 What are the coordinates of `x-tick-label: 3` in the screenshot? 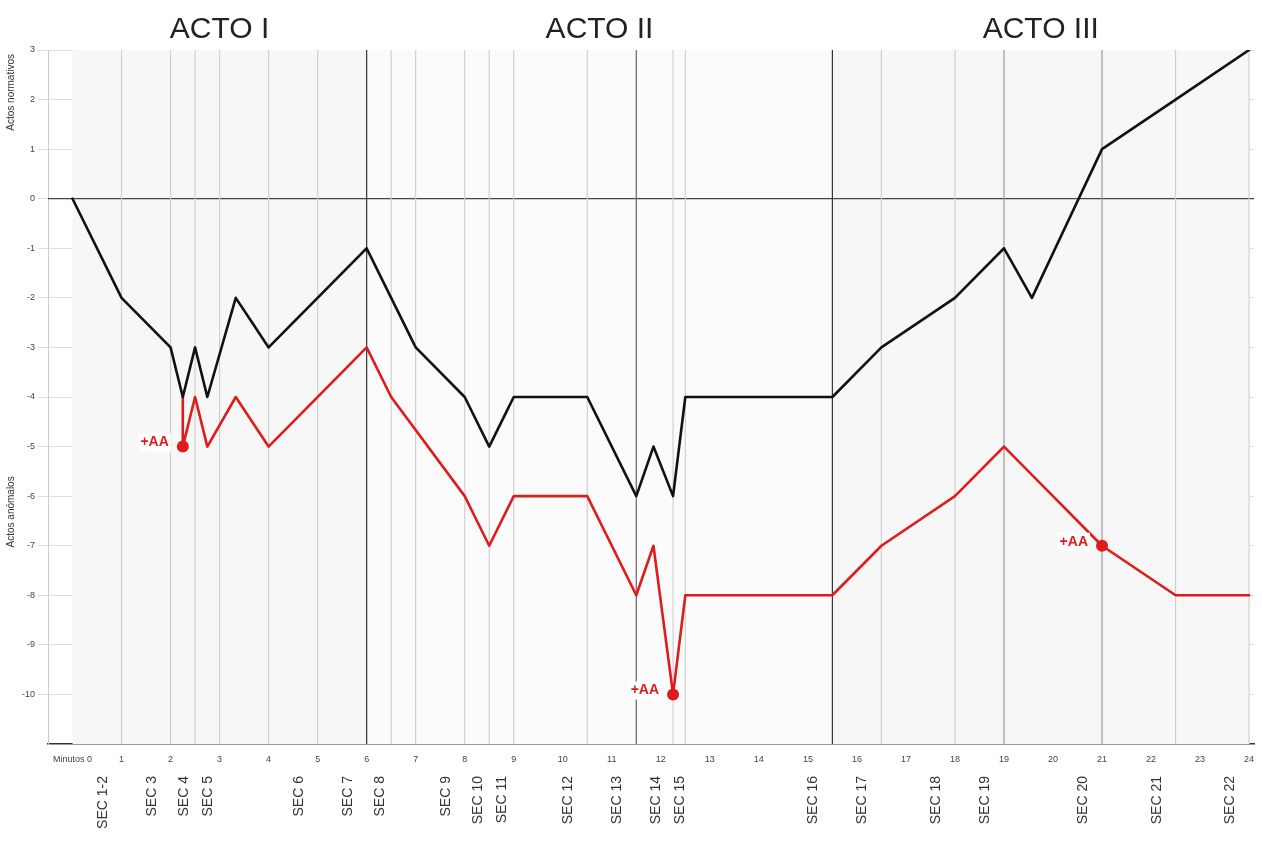 It's located at (220, 758).